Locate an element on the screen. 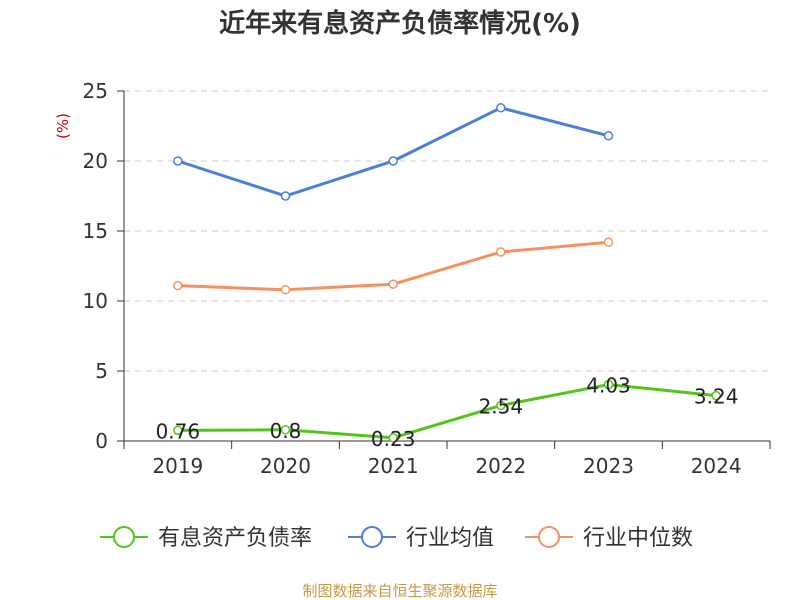 Image resolution: width=800 pixels, height=600 pixels. source-note: 制图数据来自恒生聚源数据库 is located at coordinates (399, 591).